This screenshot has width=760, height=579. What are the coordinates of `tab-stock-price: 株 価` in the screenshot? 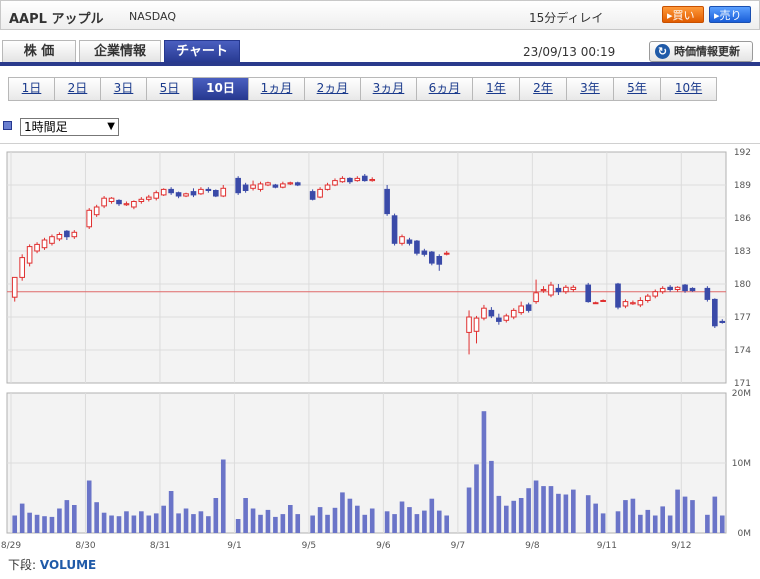 It's located at (39, 51).